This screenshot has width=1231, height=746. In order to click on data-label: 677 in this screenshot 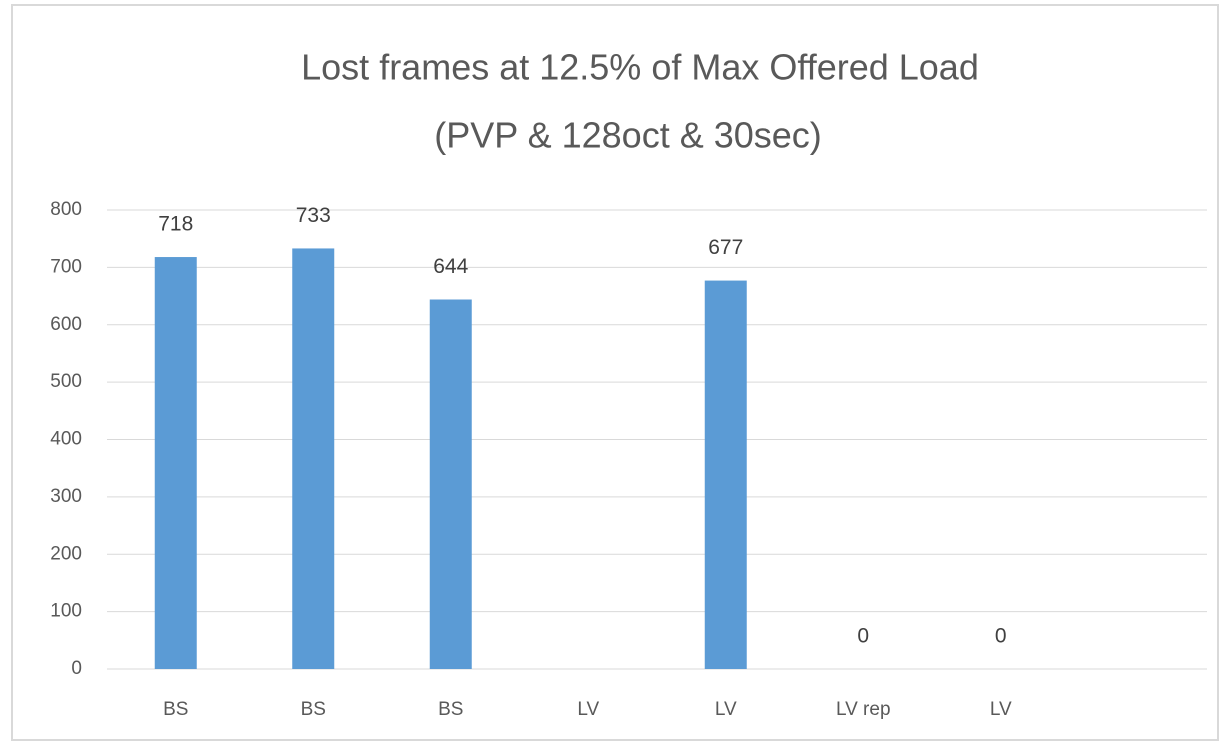, I will do `click(725, 247)`.